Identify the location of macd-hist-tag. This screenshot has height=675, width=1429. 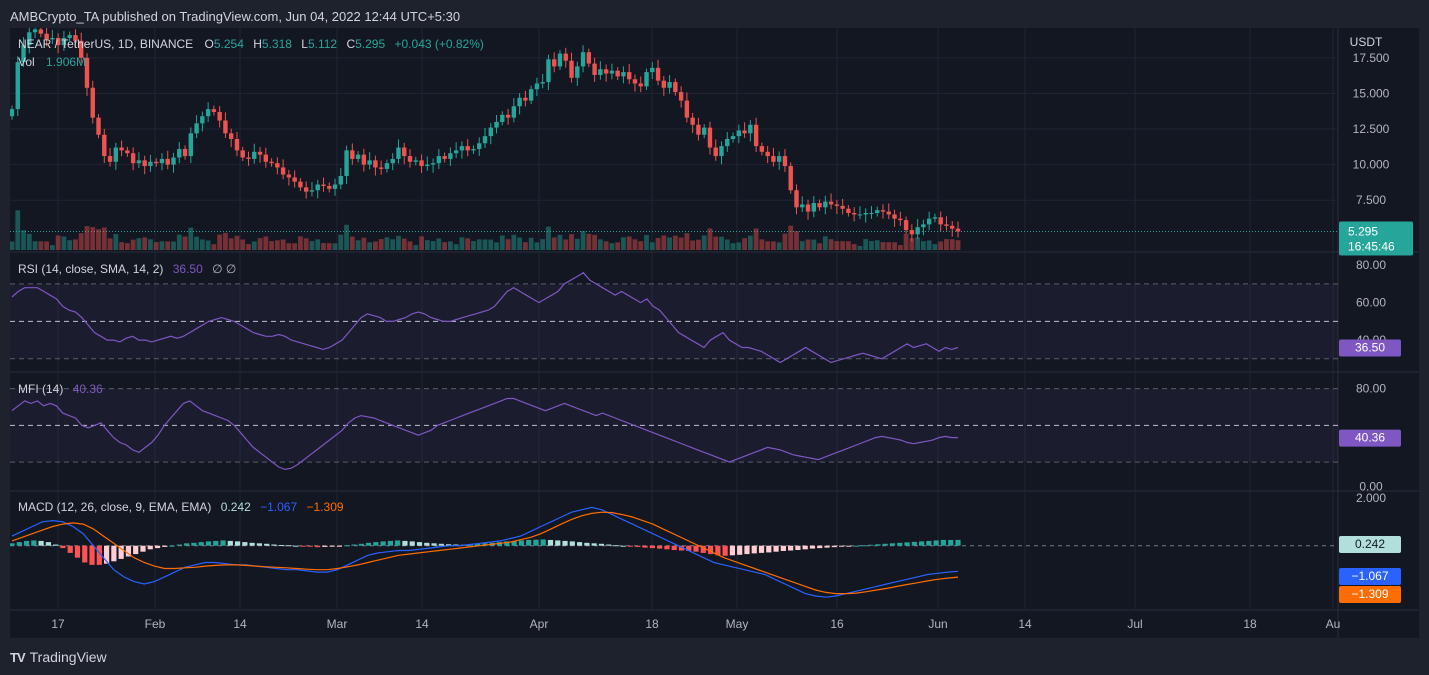
(1370, 544).